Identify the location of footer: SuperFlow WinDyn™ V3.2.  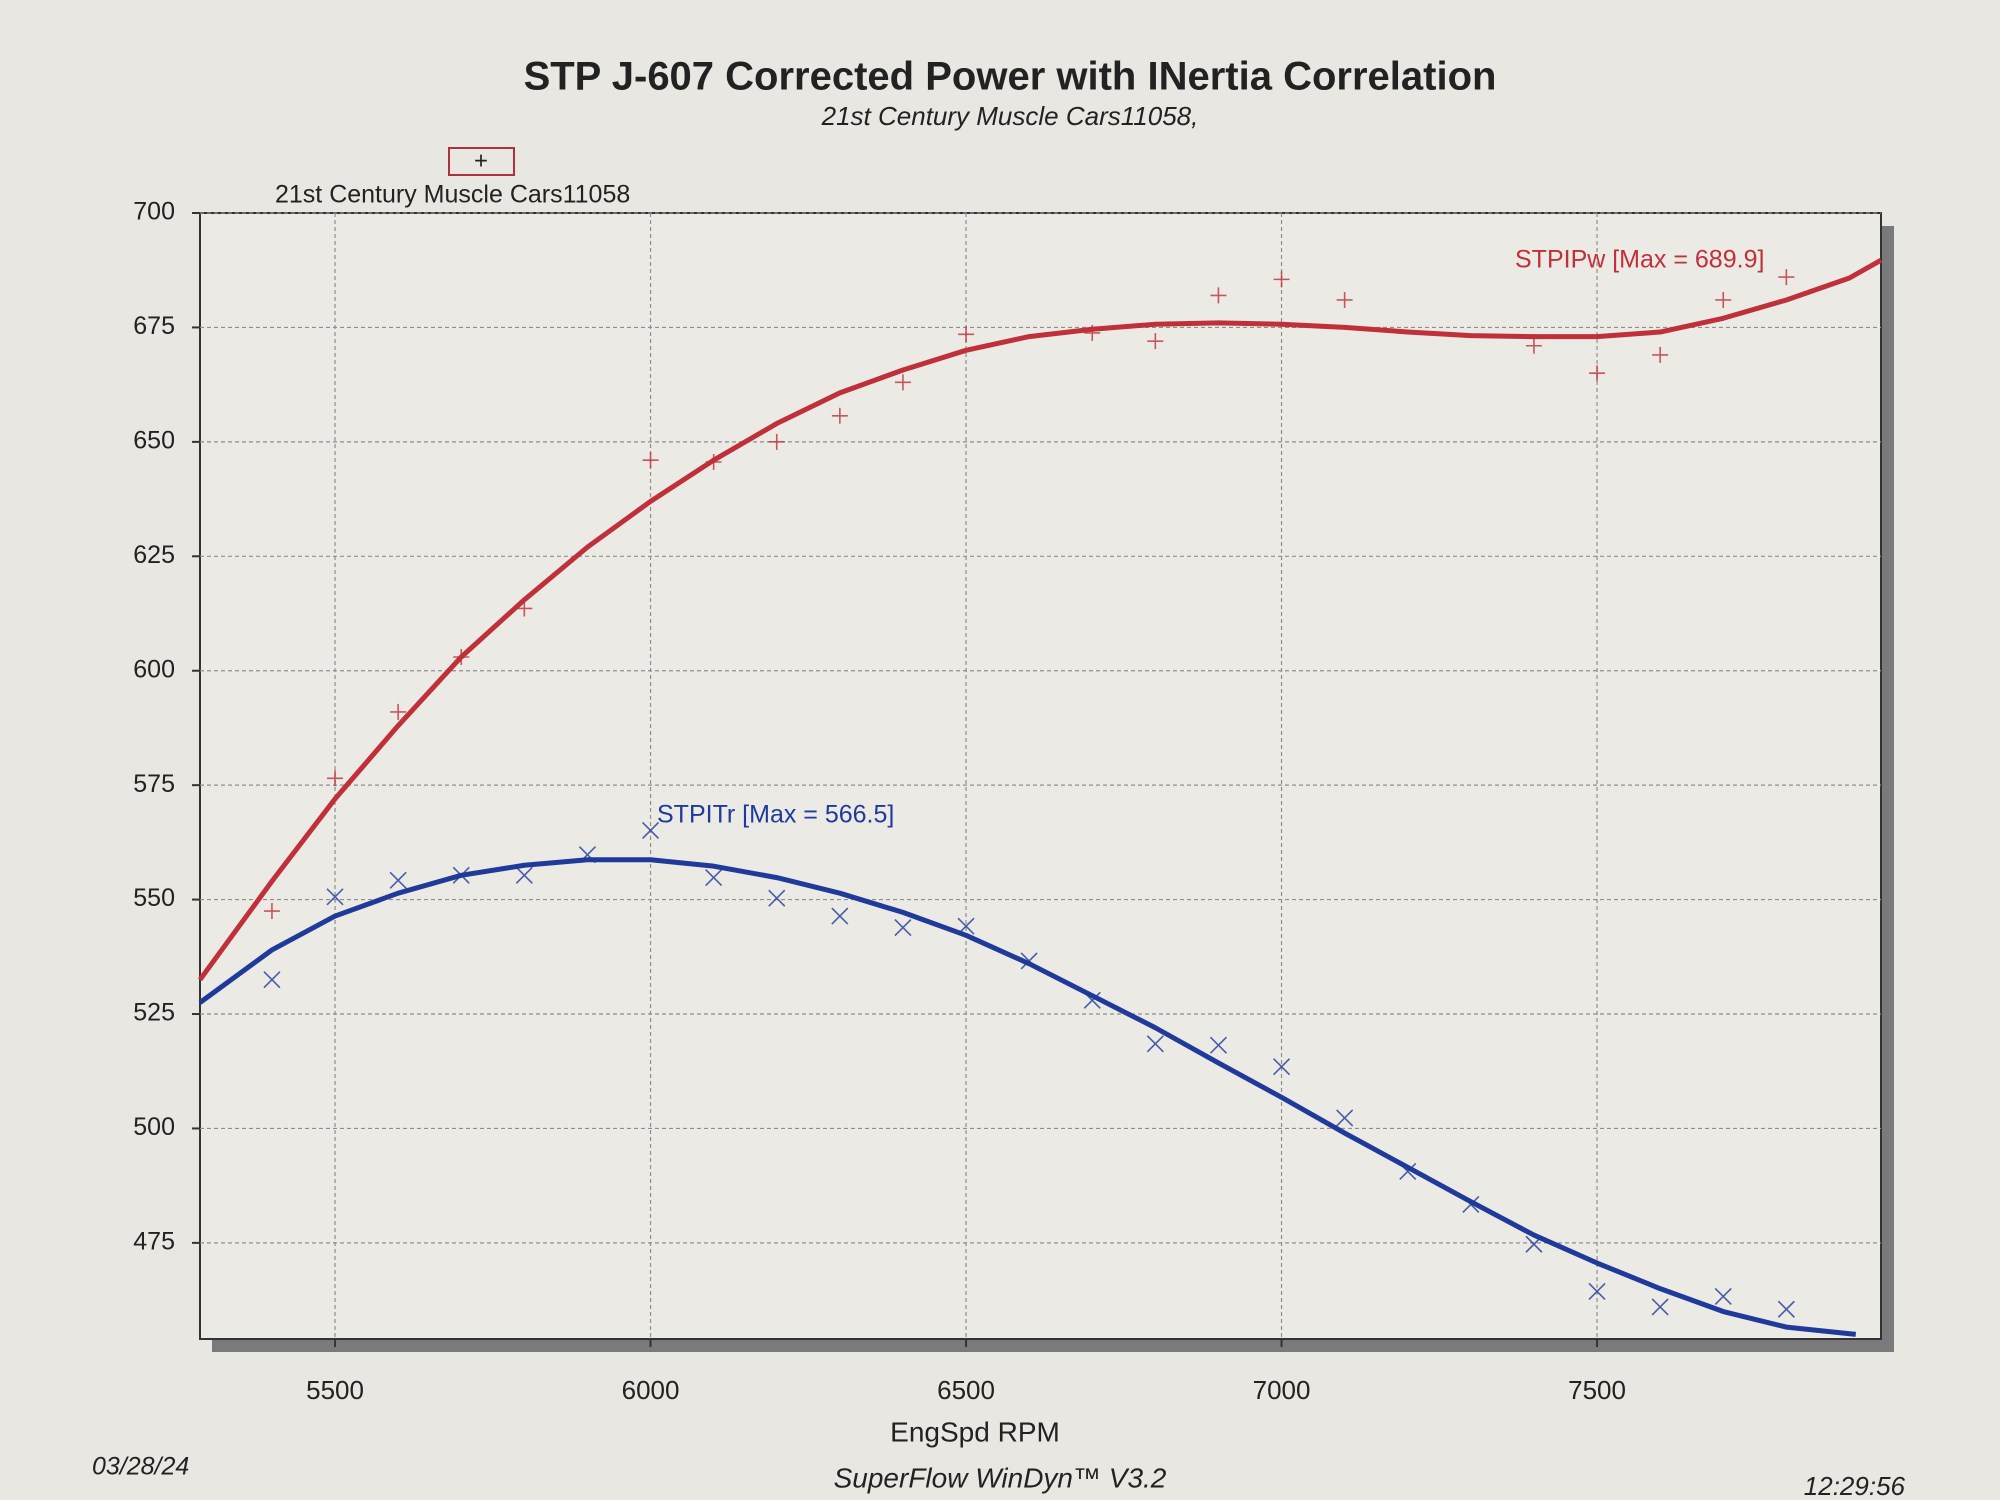
(1000, 1477).